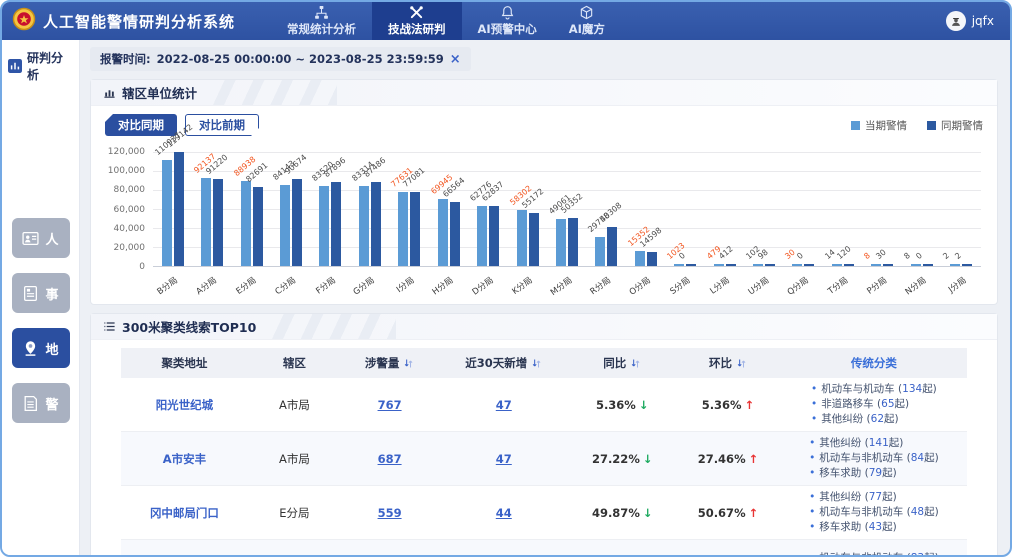 The width and height of the screenshot is (1012, 557). Describe the element at coordinates (643, 404) in the screenshot. I see `arrow-down-icon: ↓` at that location.